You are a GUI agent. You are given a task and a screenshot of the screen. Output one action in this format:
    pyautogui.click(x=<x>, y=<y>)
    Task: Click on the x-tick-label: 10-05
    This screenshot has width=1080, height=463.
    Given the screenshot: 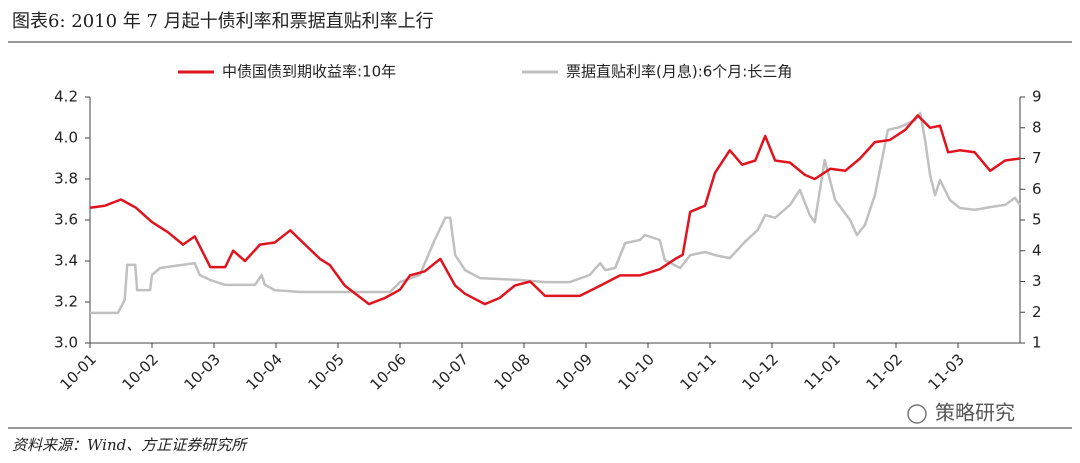 What is the action you would take?
    pyautogui.click(x=326, y=372)
    